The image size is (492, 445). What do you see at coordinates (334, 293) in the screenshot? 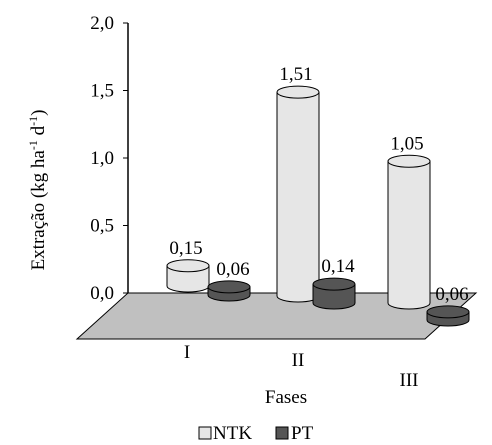
I see `bar-pt-ii` at bounding box center [334, 293].